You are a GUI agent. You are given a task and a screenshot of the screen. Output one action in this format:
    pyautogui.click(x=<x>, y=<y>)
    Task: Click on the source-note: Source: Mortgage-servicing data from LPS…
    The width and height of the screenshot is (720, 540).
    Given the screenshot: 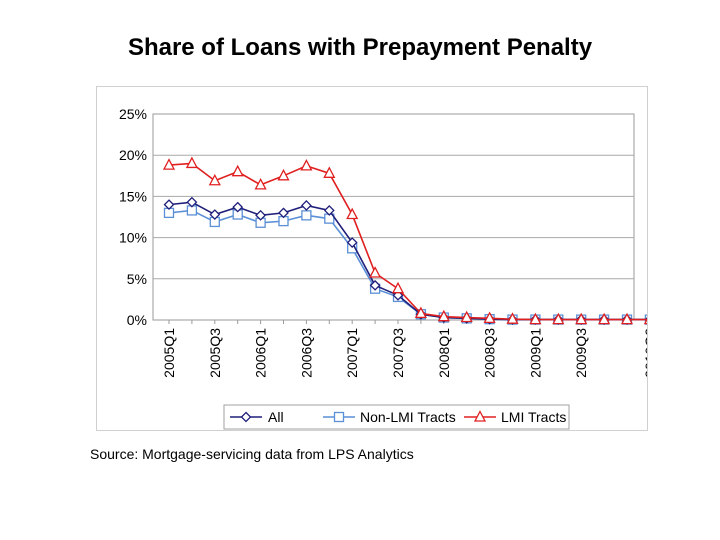 What is the action you would take?
    pyautogui.click(x=252, y=454)
    